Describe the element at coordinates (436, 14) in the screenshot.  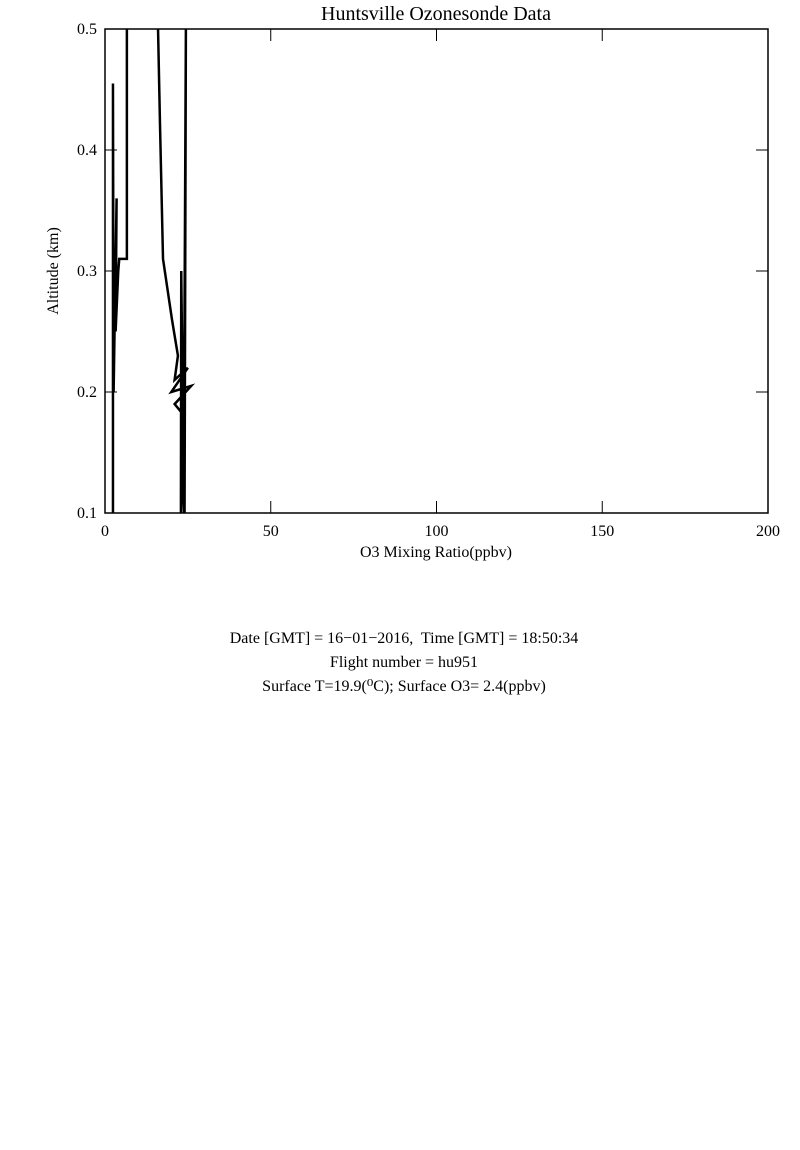
I see `chart-title: Huntsville Ozonesonde Data` at that location.